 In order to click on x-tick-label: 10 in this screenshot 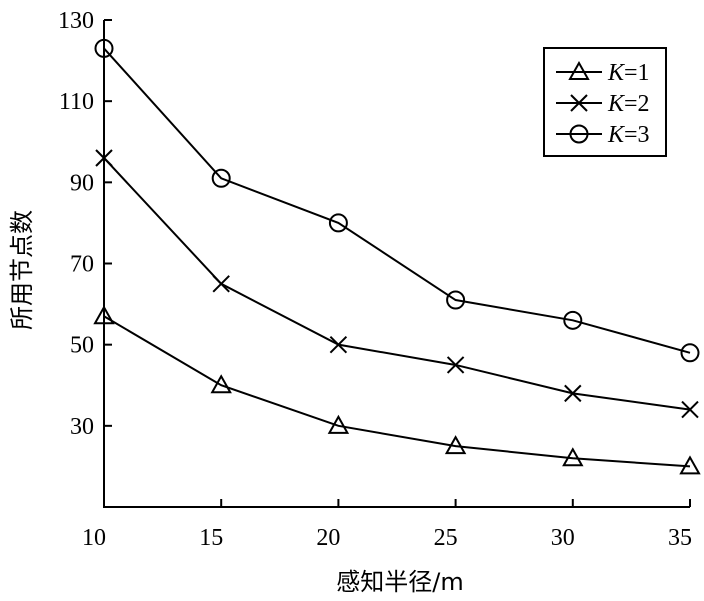, I will do `click(94, 538)`.